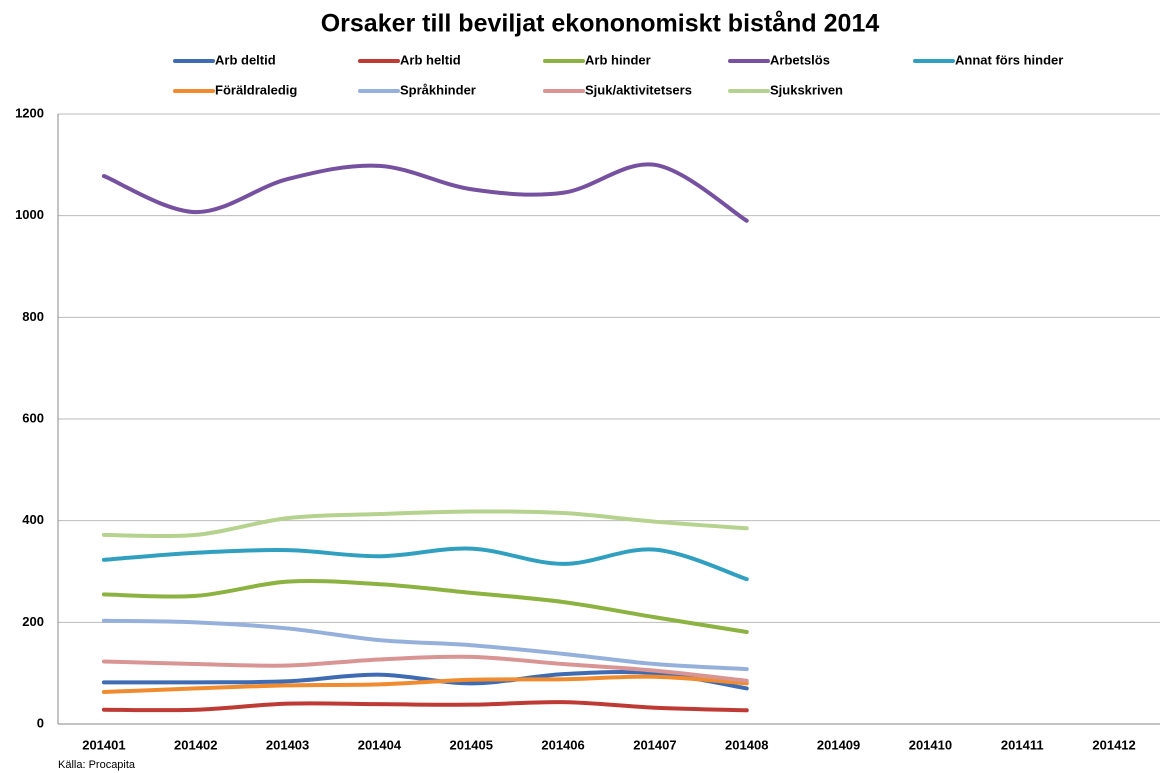  Describe the element at coordinates (256, 89) in the screenshot. I see `legend-label: Föräldraledig` at that location.